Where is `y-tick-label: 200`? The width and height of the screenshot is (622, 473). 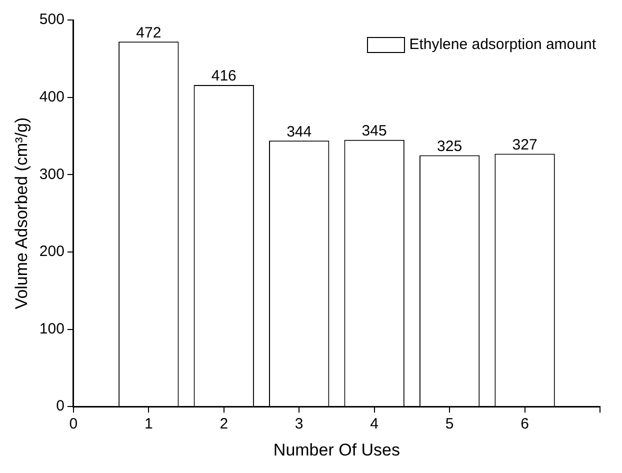
y-tick-label: 200 is located at coordinates (51, 251).